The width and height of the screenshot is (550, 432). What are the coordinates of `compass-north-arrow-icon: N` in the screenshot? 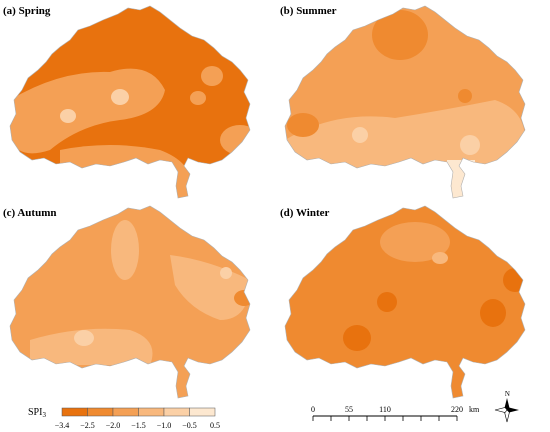 It's located at (506, 406).